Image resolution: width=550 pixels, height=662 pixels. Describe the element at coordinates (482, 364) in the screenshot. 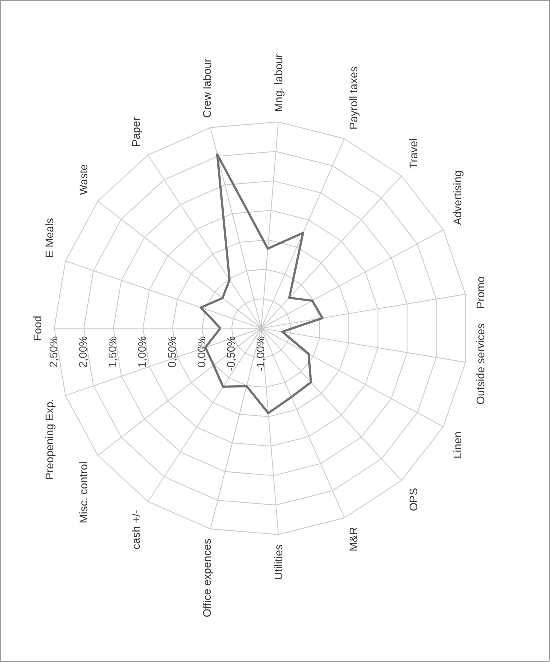

I see `spoke-label: Outside services` at that location.